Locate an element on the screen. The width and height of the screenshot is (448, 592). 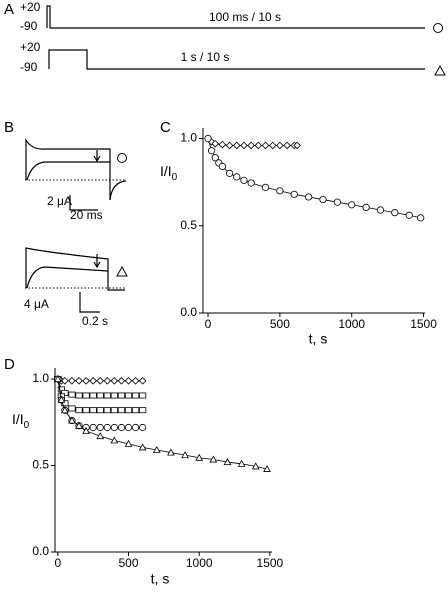
panel-label: C is located at coordinates (165, 127).